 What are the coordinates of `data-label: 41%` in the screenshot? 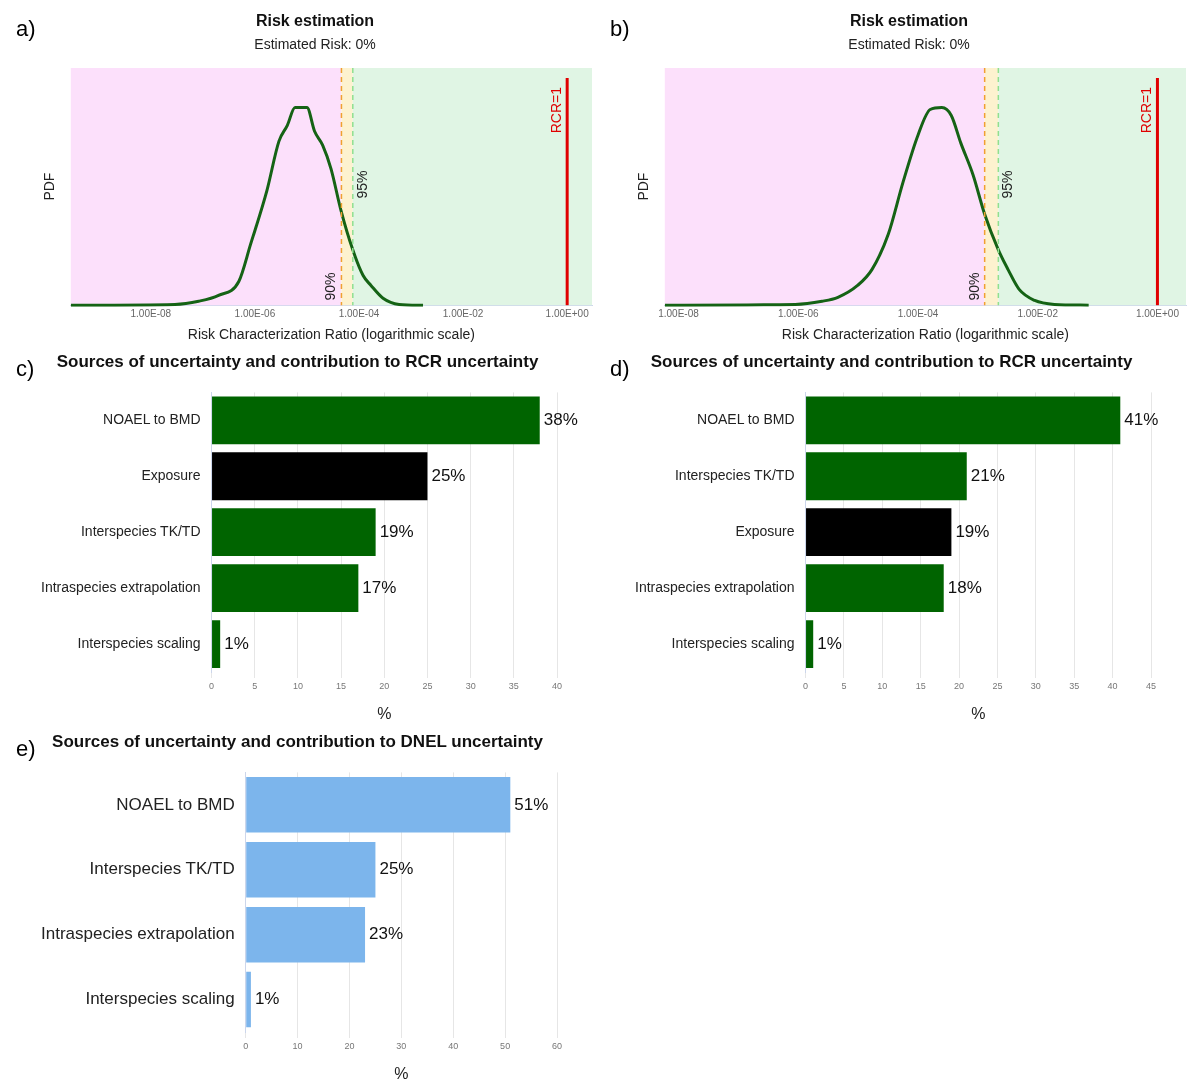 It's located at (1141, 420).